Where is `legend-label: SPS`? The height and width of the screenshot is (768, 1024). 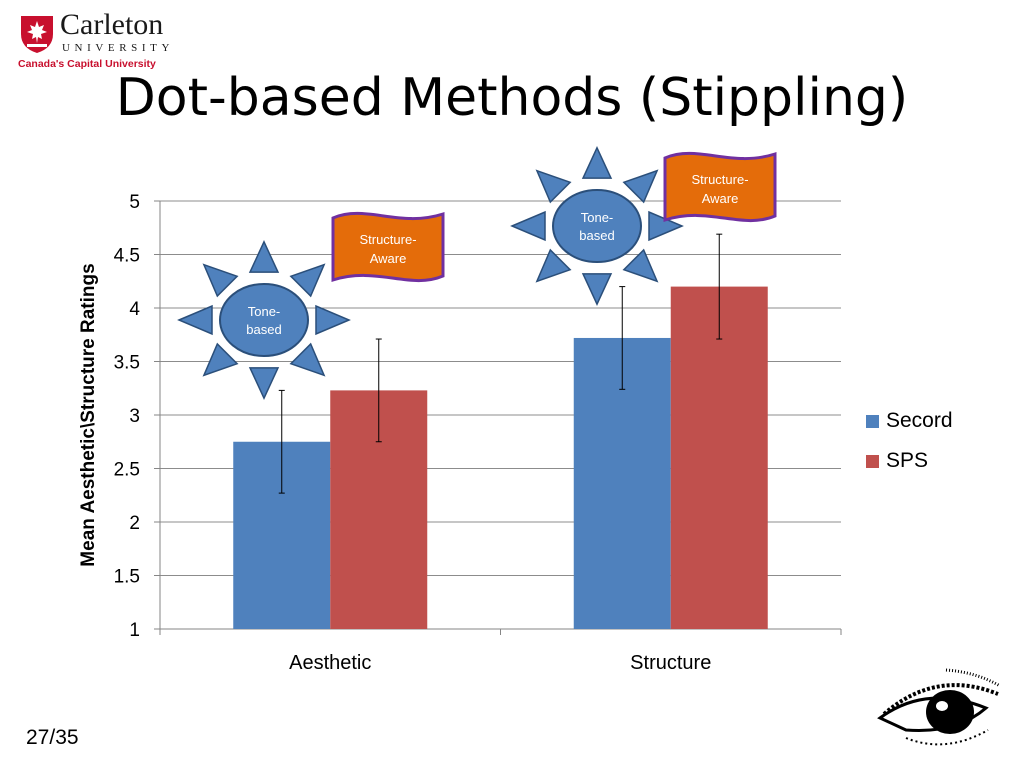 legend-label: SPS is located at coordinates (907, 460).